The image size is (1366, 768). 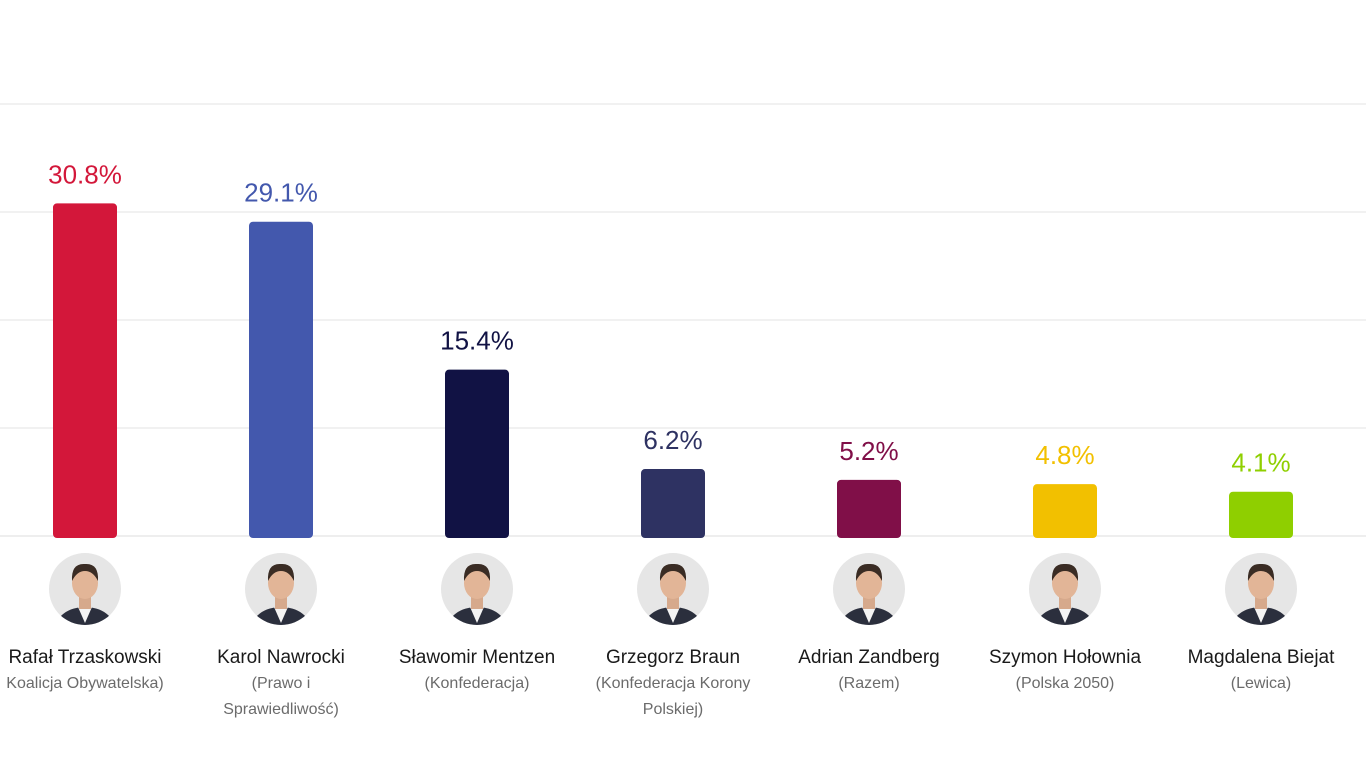 I want to click on candidate-party: (Konfederacja Korony, so click(x=673, y=683).